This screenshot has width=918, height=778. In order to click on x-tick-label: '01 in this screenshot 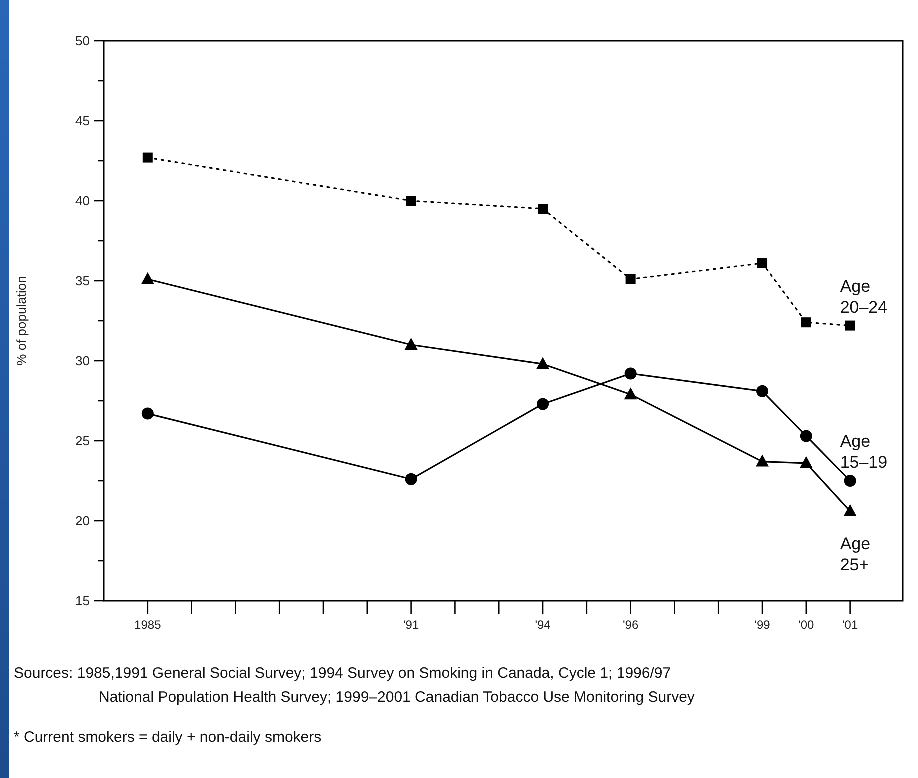, I will do `click(850, 625)`.